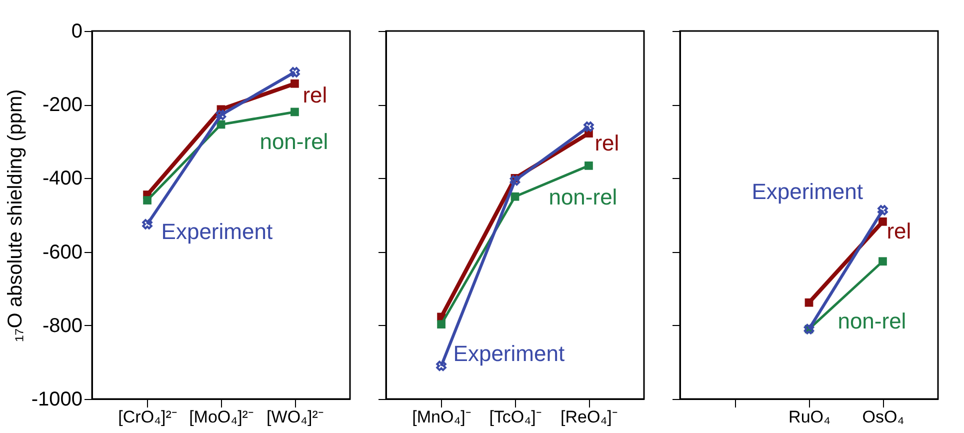  What do you see at coordinates (589, 417) in the screenshot?
I see `x-tick-label: [ReO₄]⁻` at bounding box center [589, 417].